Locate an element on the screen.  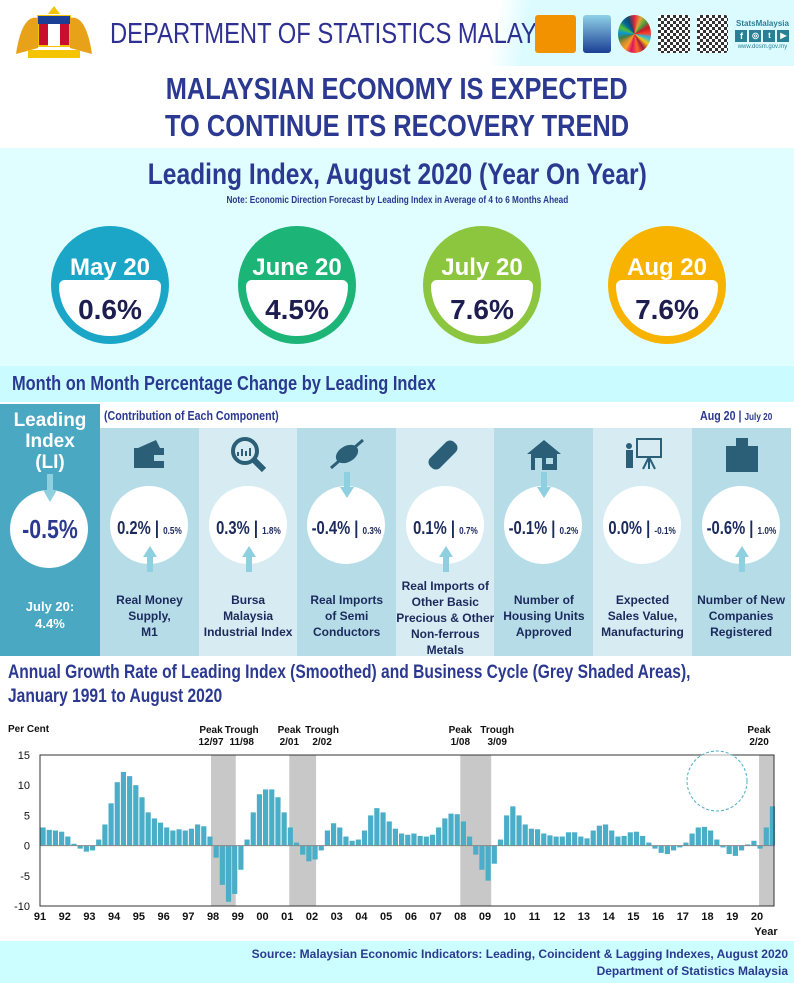
li-value-bubble is located at coordinates (49, 529).